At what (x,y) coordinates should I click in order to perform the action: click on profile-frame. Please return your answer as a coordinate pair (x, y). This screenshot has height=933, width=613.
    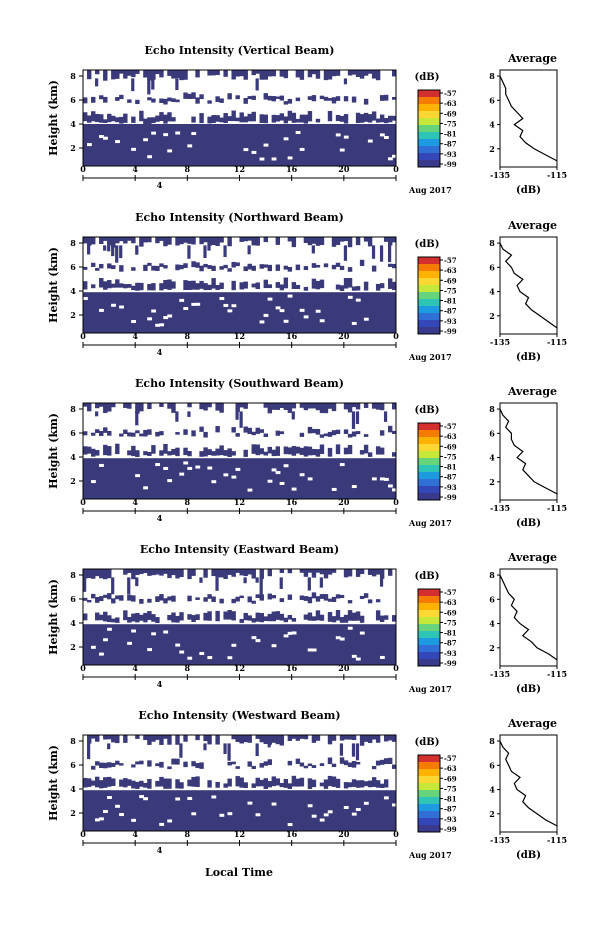
    Looking at the image, I should click on (528, 285).